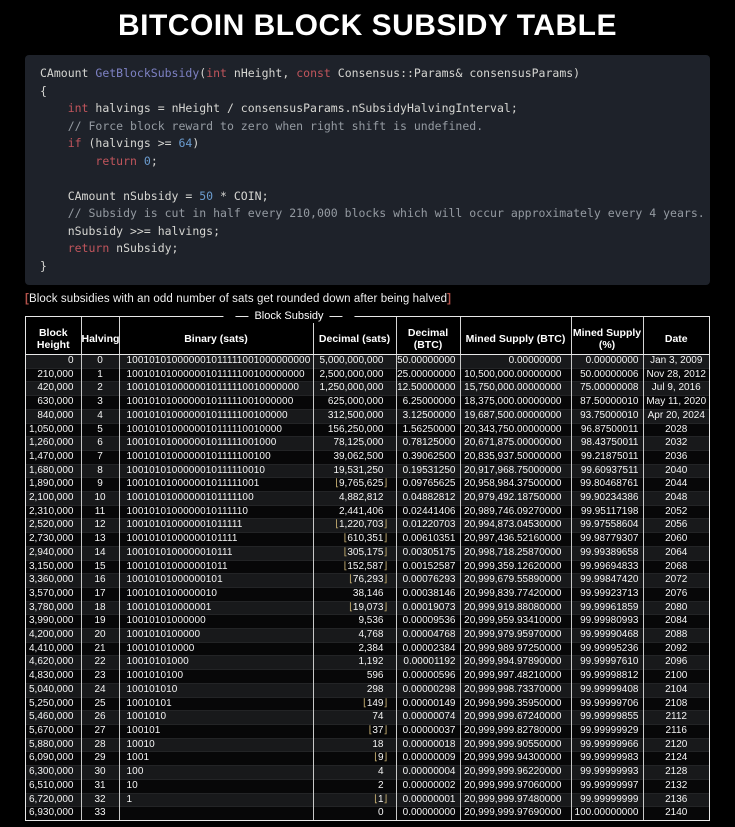  What do you see at coordinates (99, 608) in the screenshot?
I see `cell-halving: 18` at bounding box center [99, 608].